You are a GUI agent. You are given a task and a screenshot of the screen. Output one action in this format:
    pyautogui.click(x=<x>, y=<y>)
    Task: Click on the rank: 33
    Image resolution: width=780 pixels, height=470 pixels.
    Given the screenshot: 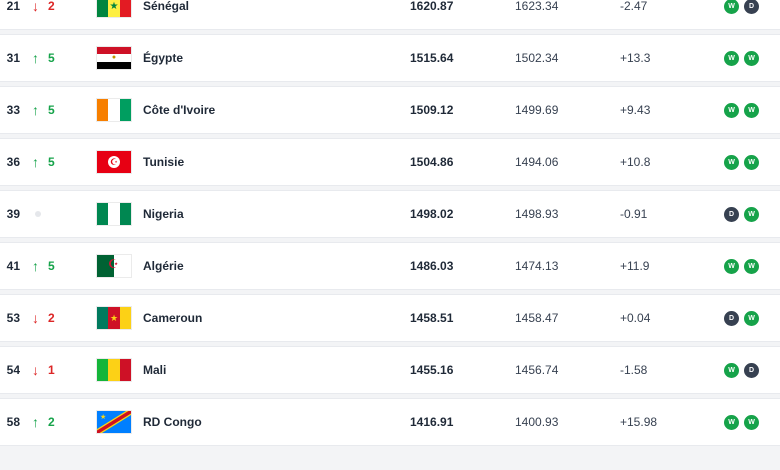 What is the action you would take?
    pyautogui.click(x=13, y=110)
    